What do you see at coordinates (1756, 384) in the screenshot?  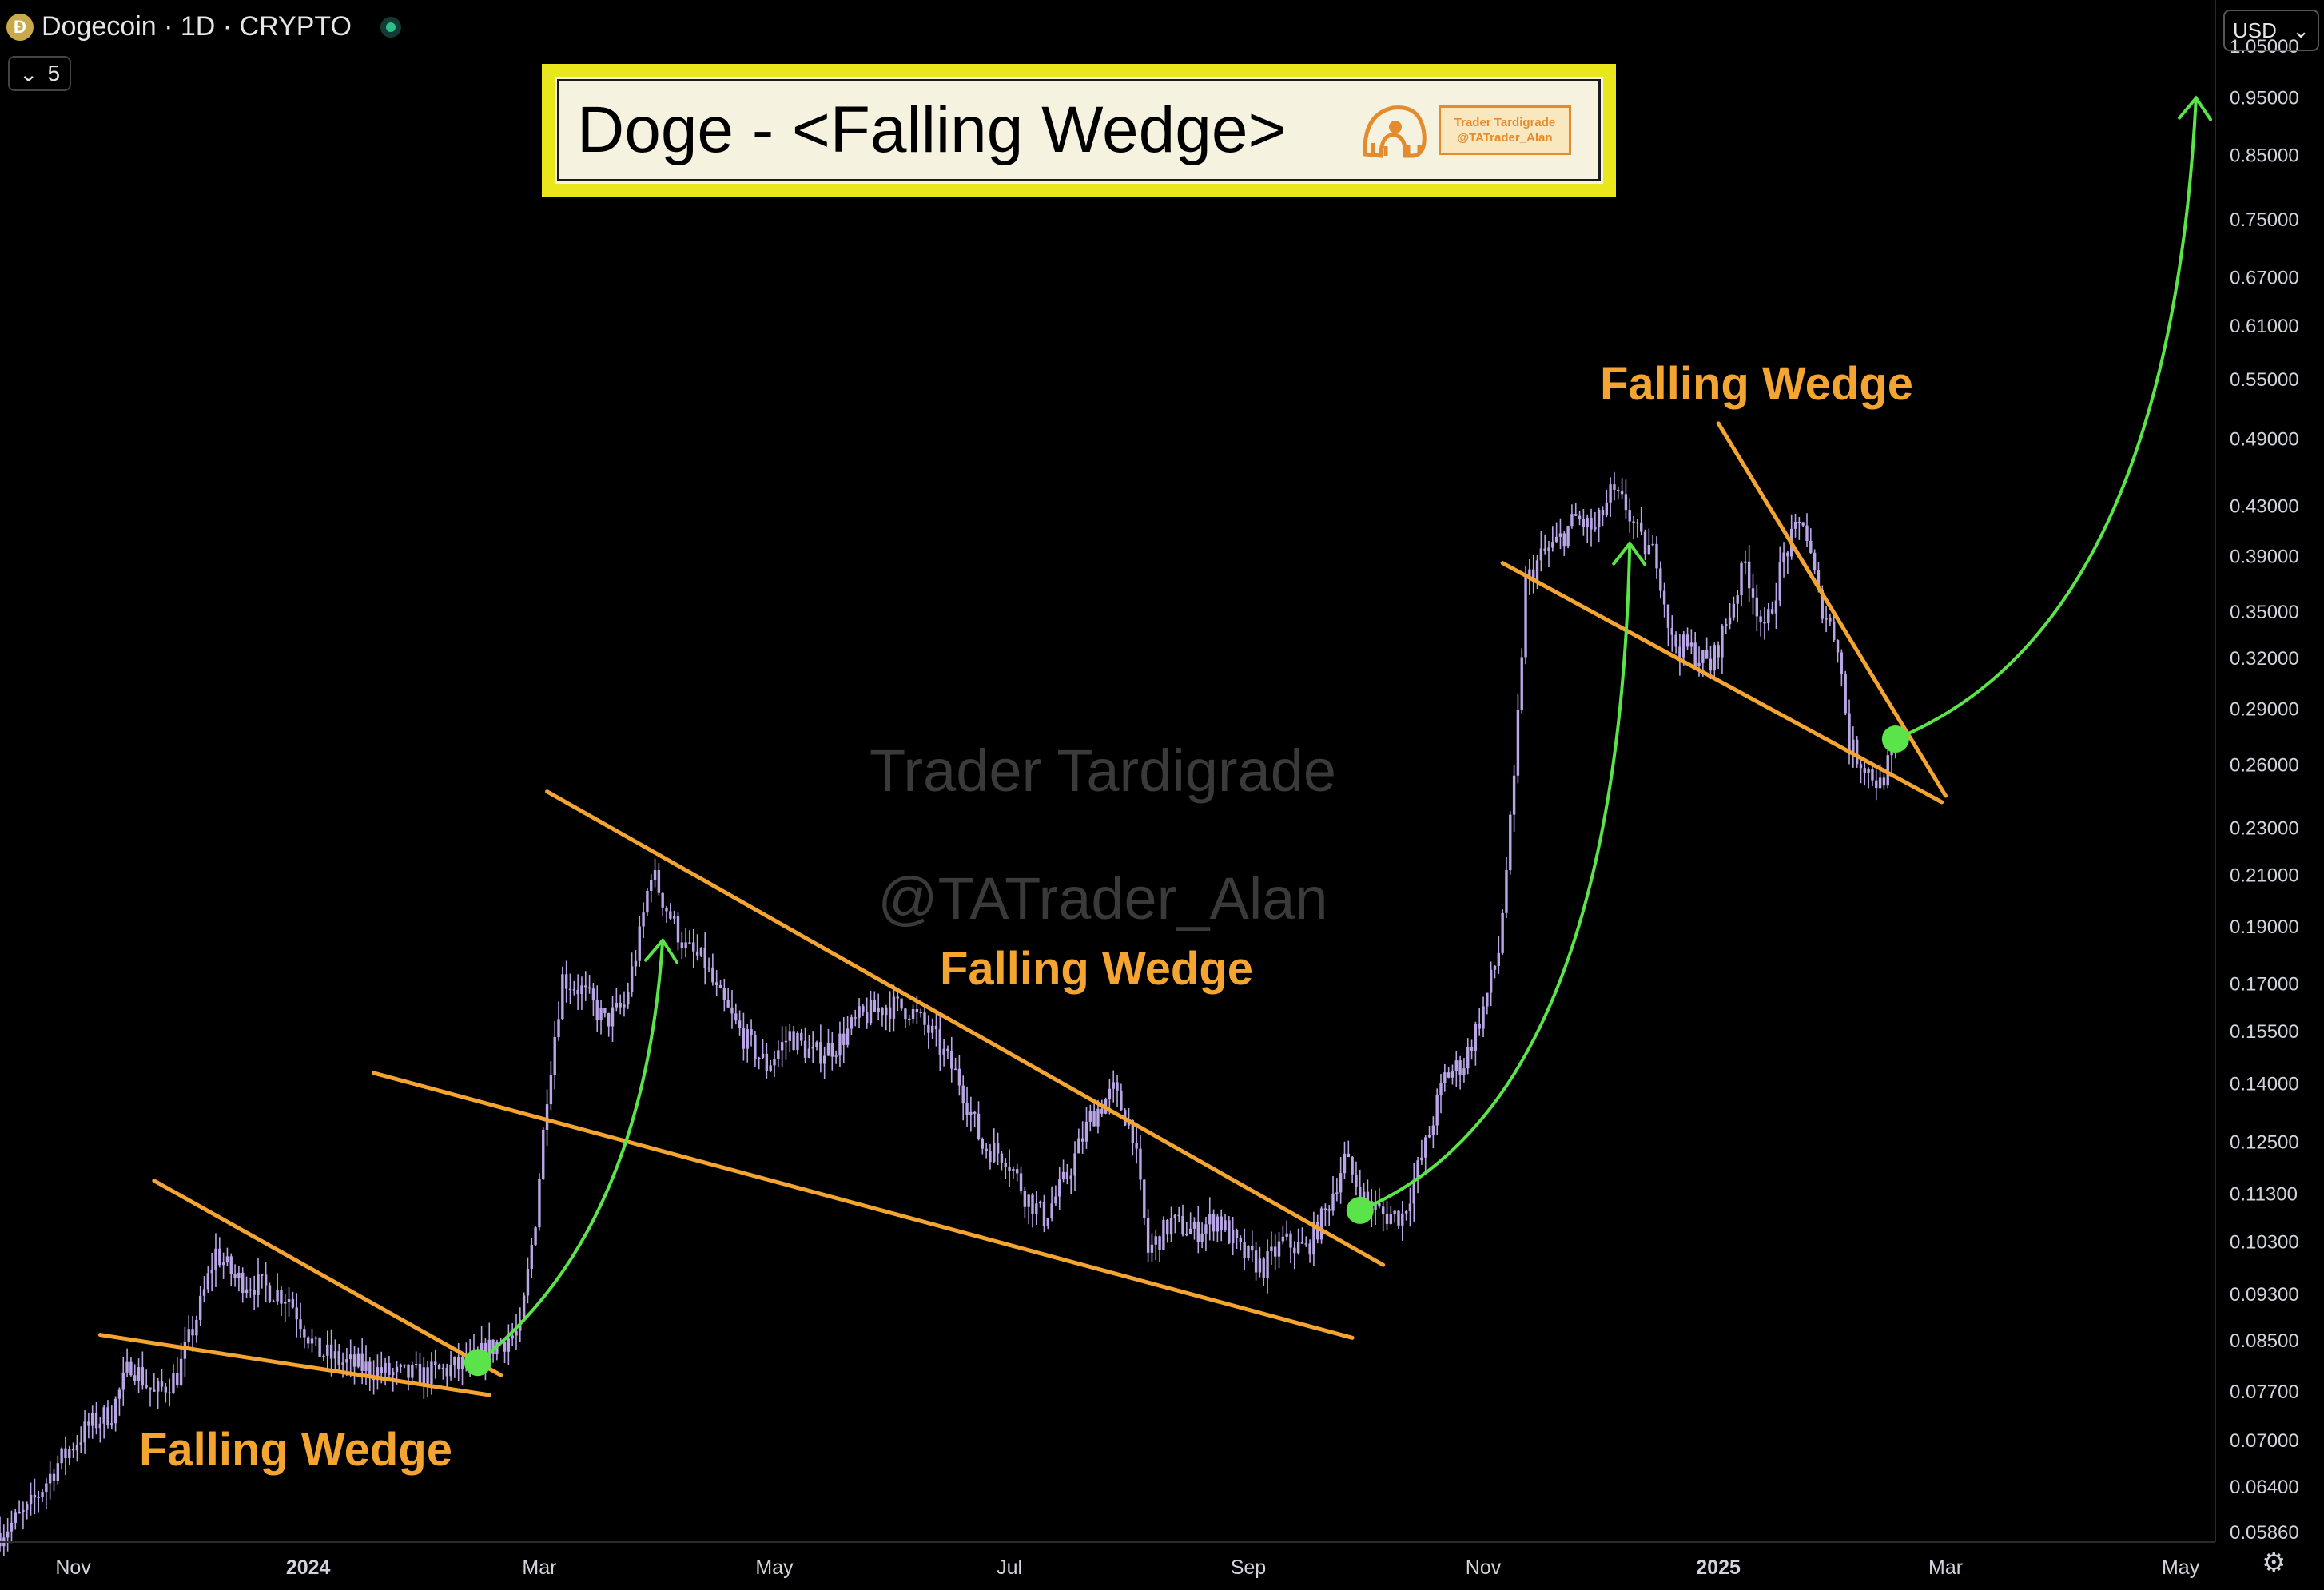 I see `annotation-falling-wedge-3: Falling Wedge` at bounding box center [1756, 384].